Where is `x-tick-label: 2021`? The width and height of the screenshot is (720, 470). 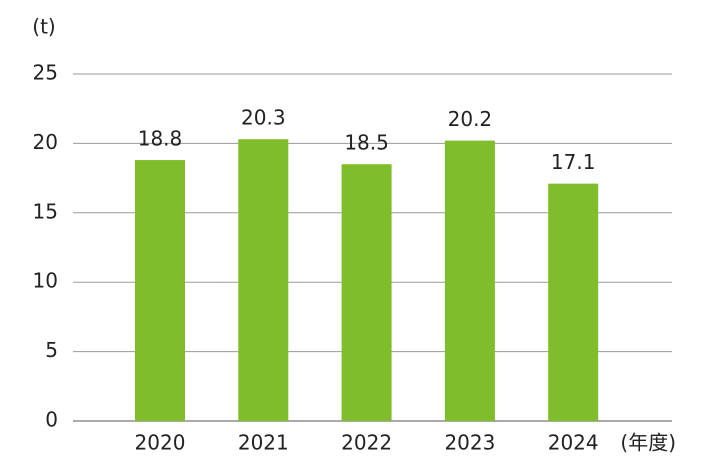
x-tick-label: 2021 is located at coordinates (263, 443).